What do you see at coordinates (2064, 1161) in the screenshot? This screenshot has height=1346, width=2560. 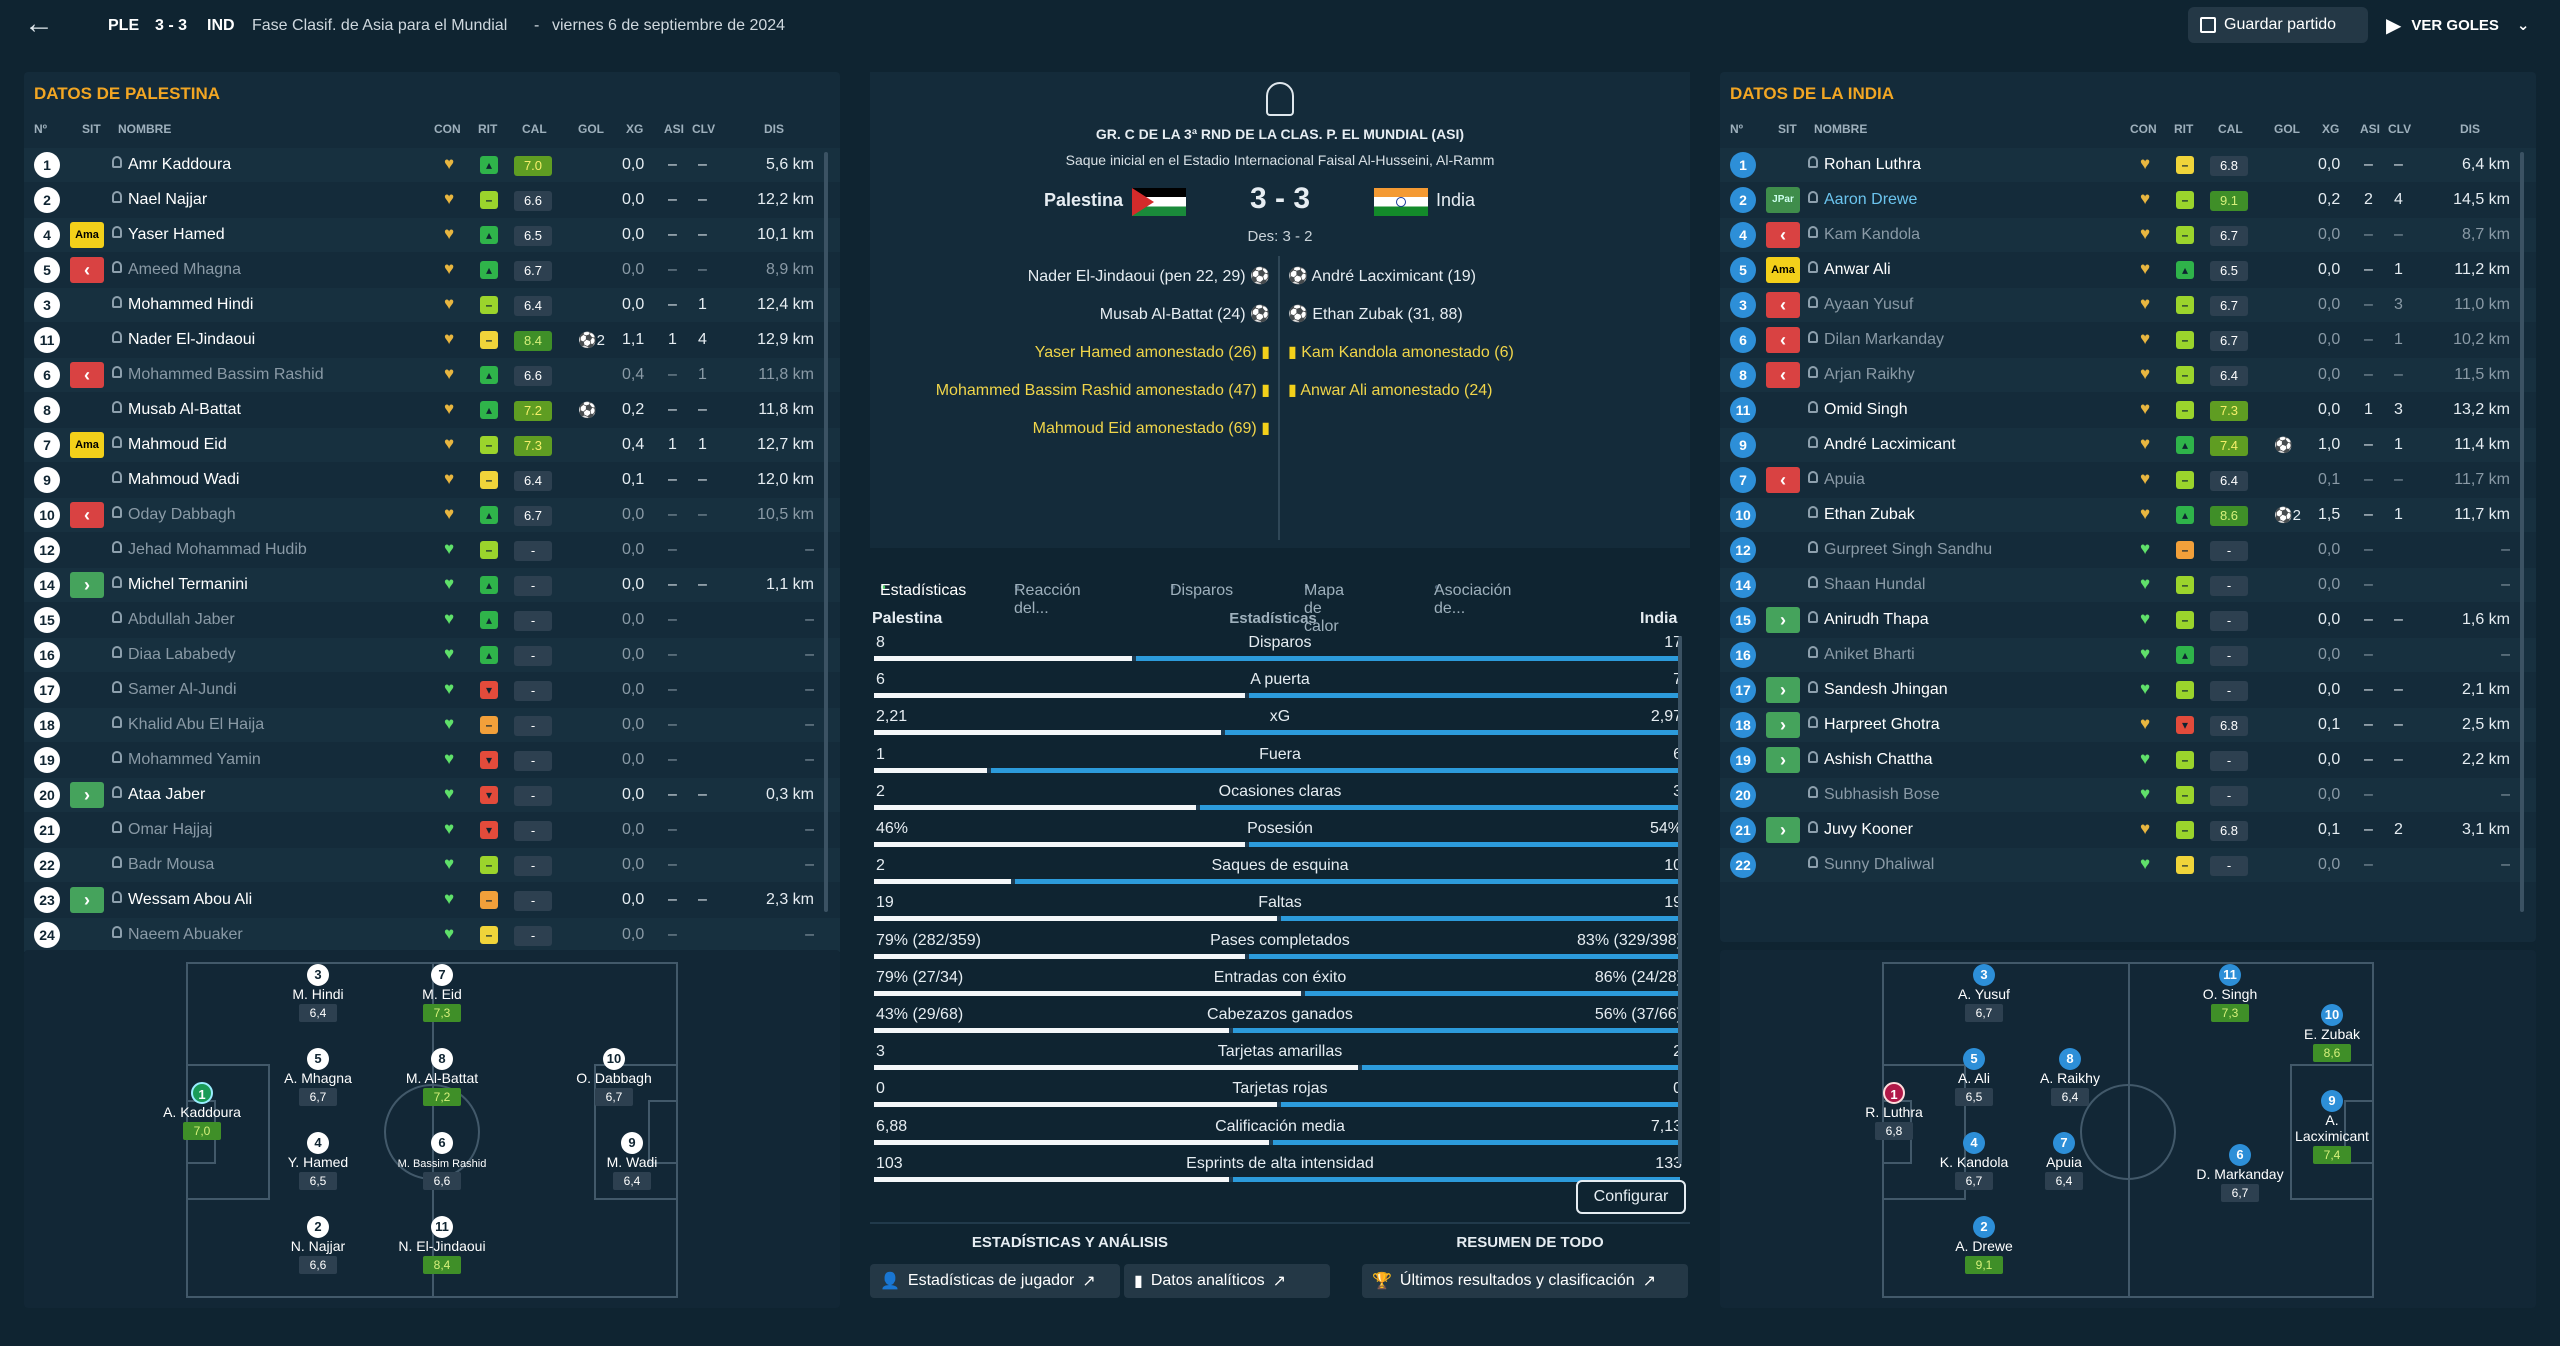 I see `lineup-player: 7 Apuia 6,4` at bounding box center [2064, 1161].